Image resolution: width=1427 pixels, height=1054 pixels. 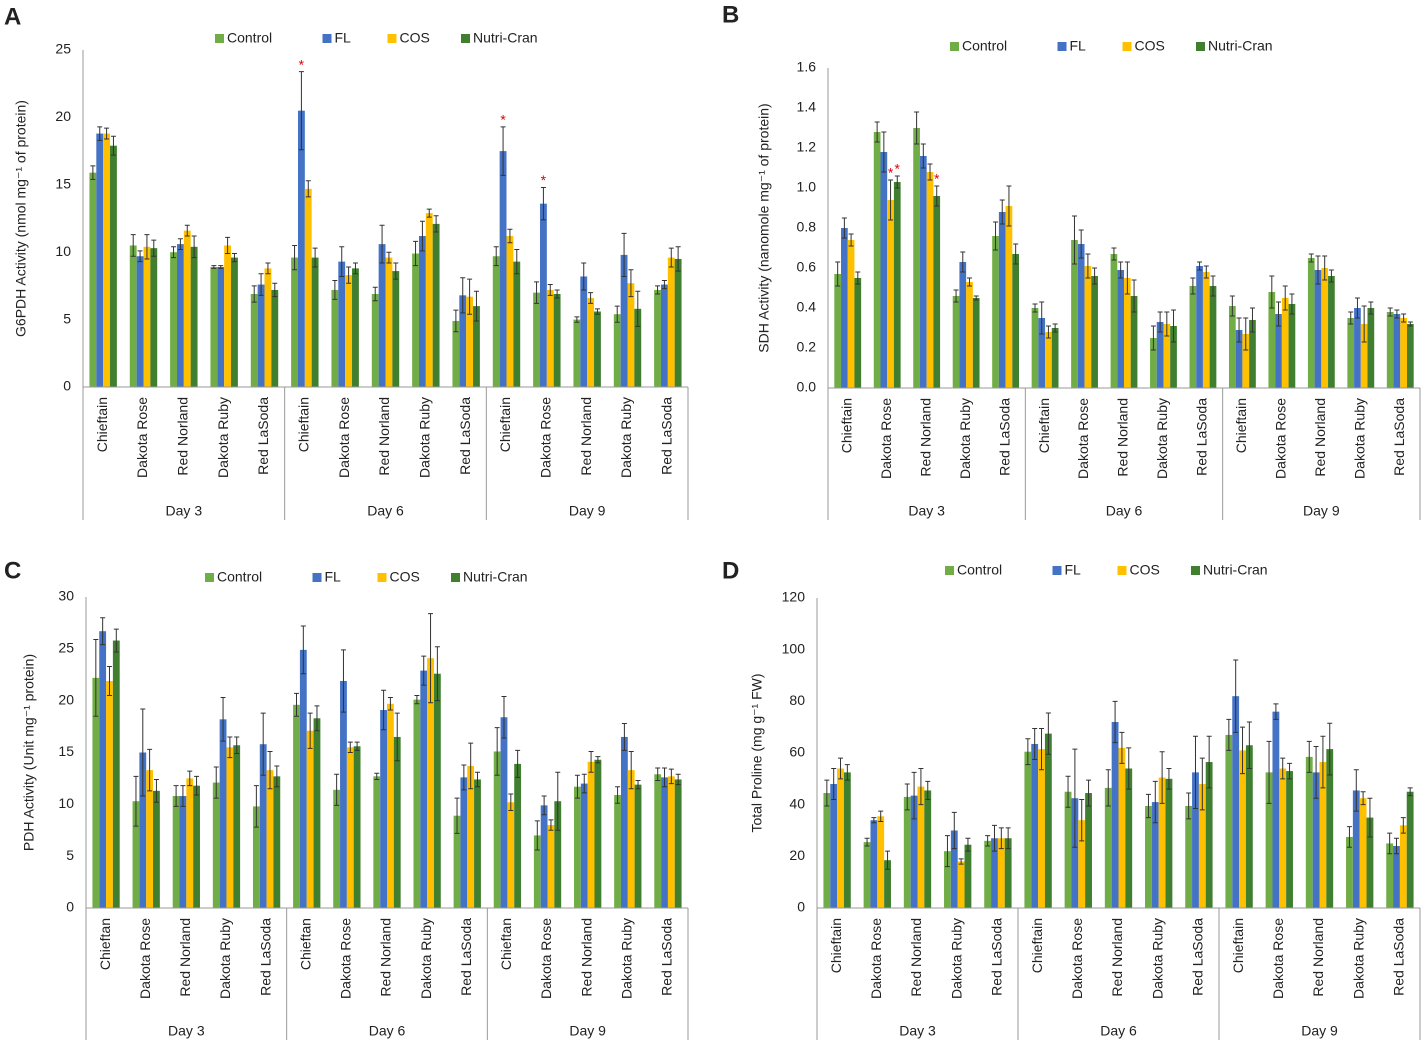 I want to click on x-tick-label: Chieftan, so click(x=305, y=944).